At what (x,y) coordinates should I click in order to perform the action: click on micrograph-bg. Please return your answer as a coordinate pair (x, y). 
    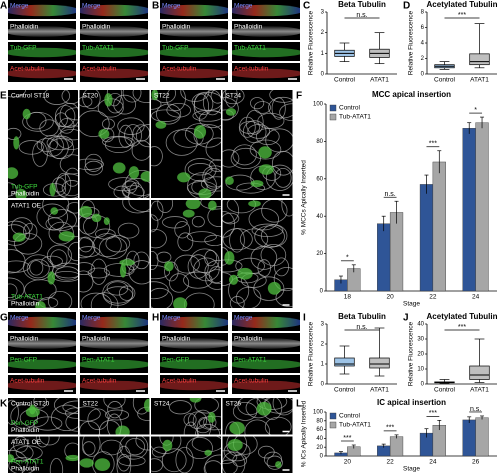
    Looking at the image, I should click on (114, 254).